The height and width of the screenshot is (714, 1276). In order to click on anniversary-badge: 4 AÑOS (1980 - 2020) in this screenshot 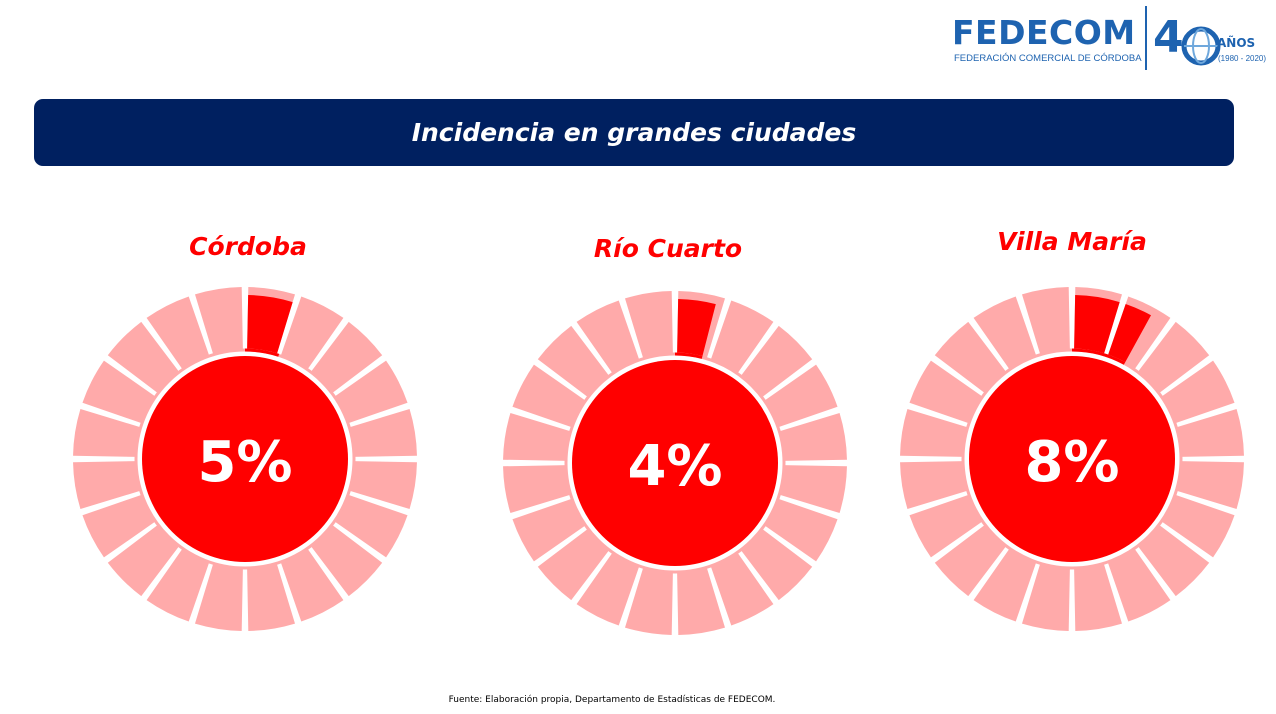, I will do `click(1210, 41)`.